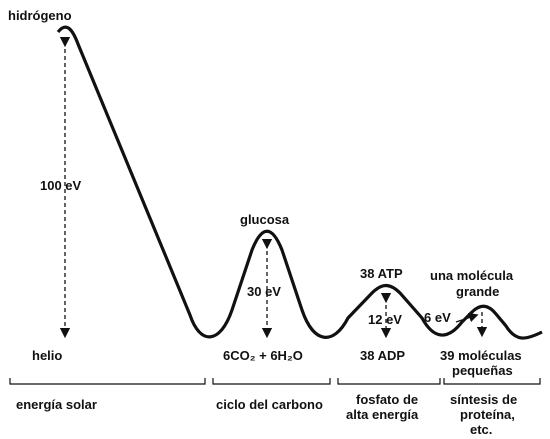  What do you see at coordinates (481, 355) in the screenshot?
I see `label: 39 moléculas` at bounding box center [481, 355].